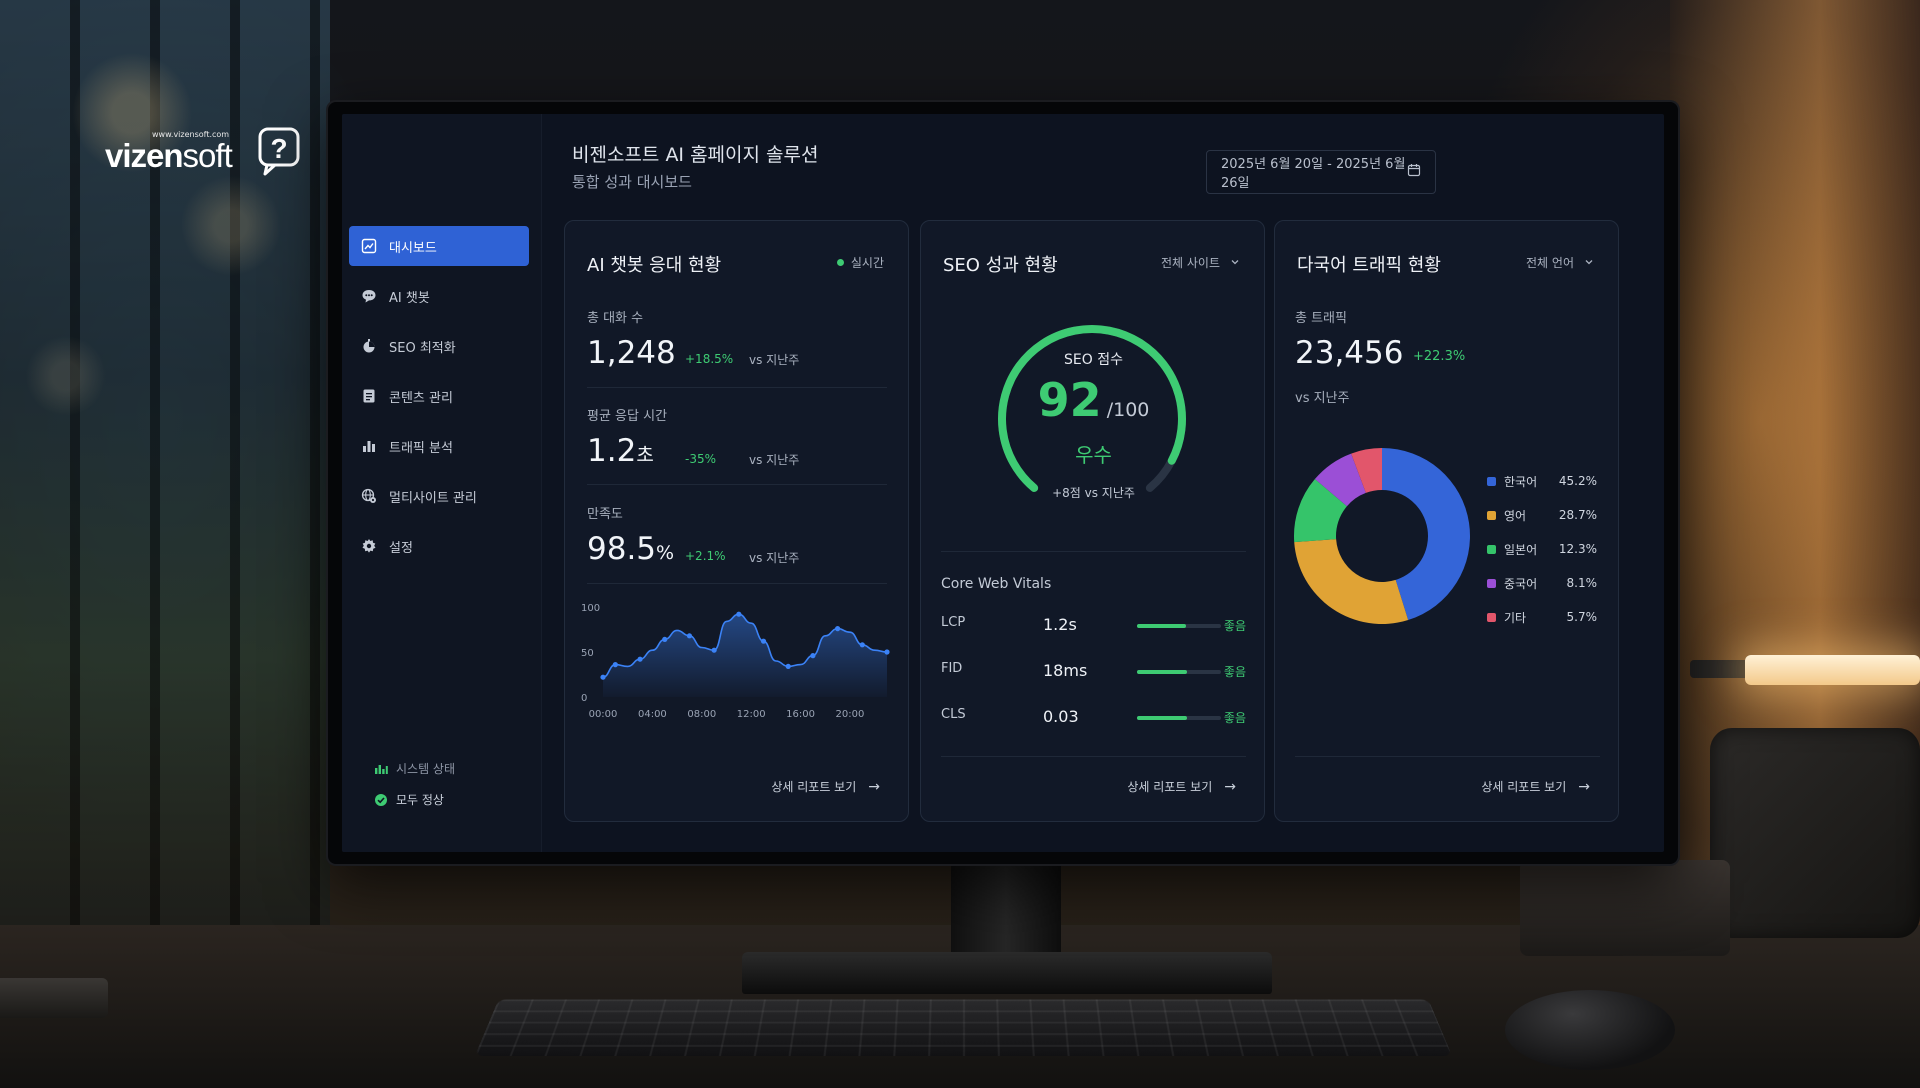  What do you see at coordinates (421, 396) in the screenshot?
I see `sidebar-item-label: 콘텐츠 관리` at bounding box center [421, 396].